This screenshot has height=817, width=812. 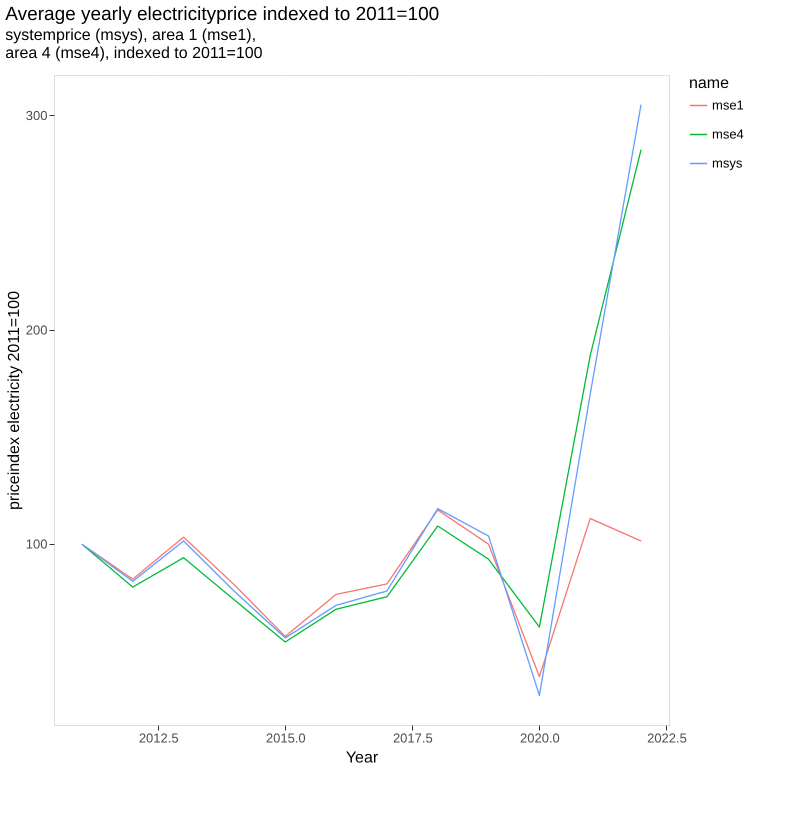 I want to click on chart-title: Average yearly electricityprice indexed to 2011=100, so click(x=222, y=14).